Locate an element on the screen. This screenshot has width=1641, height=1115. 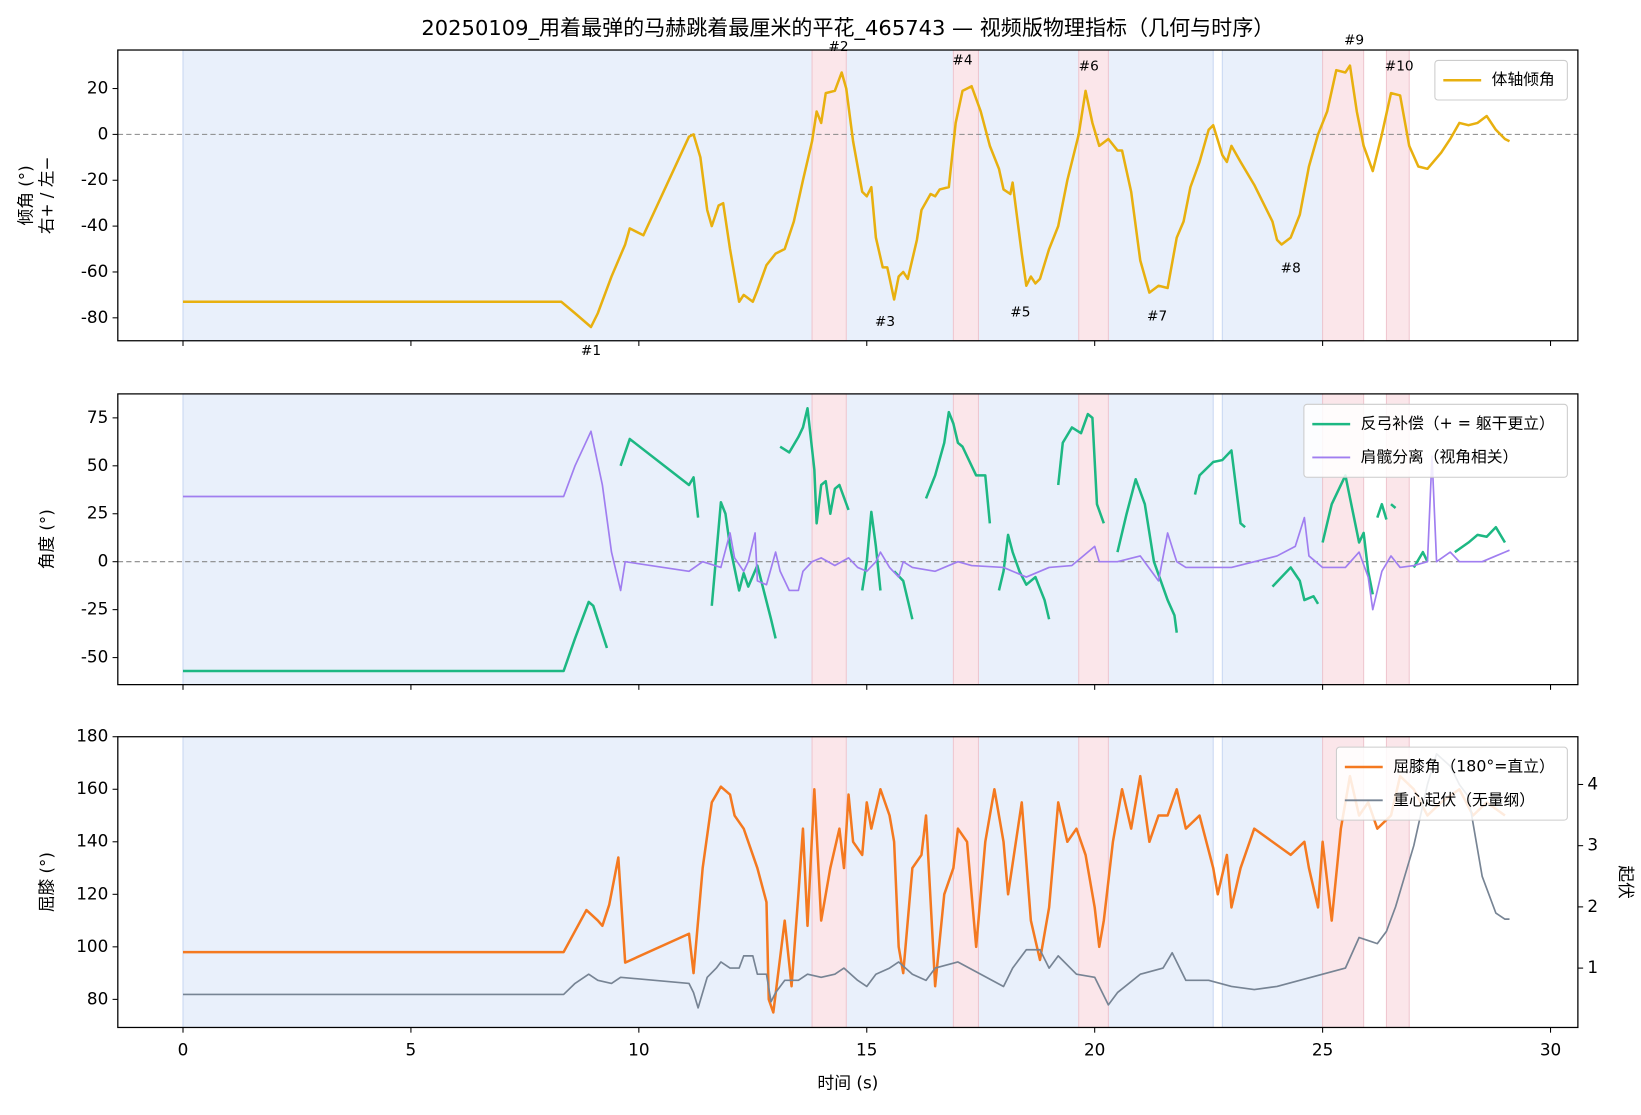
x-tick-label: 15 is located at coordinates (866, 1049).